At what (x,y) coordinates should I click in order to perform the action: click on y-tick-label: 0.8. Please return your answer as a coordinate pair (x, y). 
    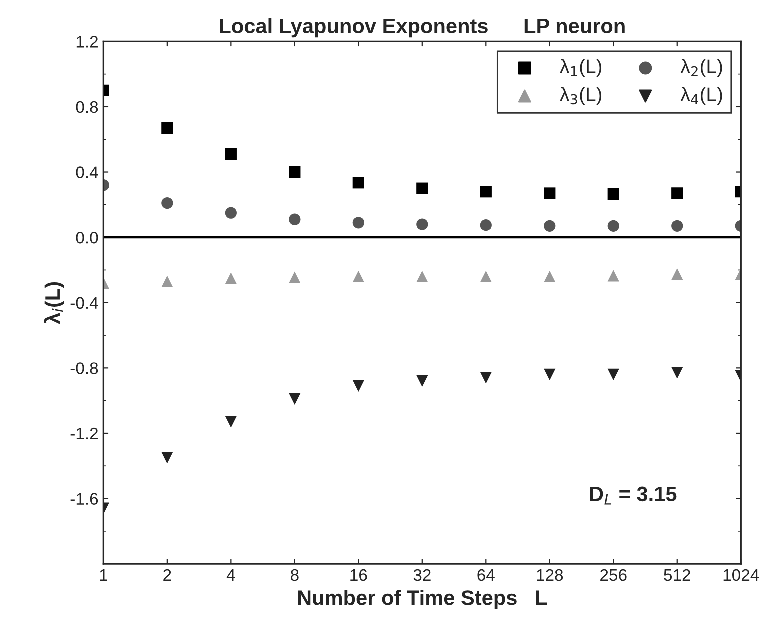
    Looking at the image, I should click on (87, 107).